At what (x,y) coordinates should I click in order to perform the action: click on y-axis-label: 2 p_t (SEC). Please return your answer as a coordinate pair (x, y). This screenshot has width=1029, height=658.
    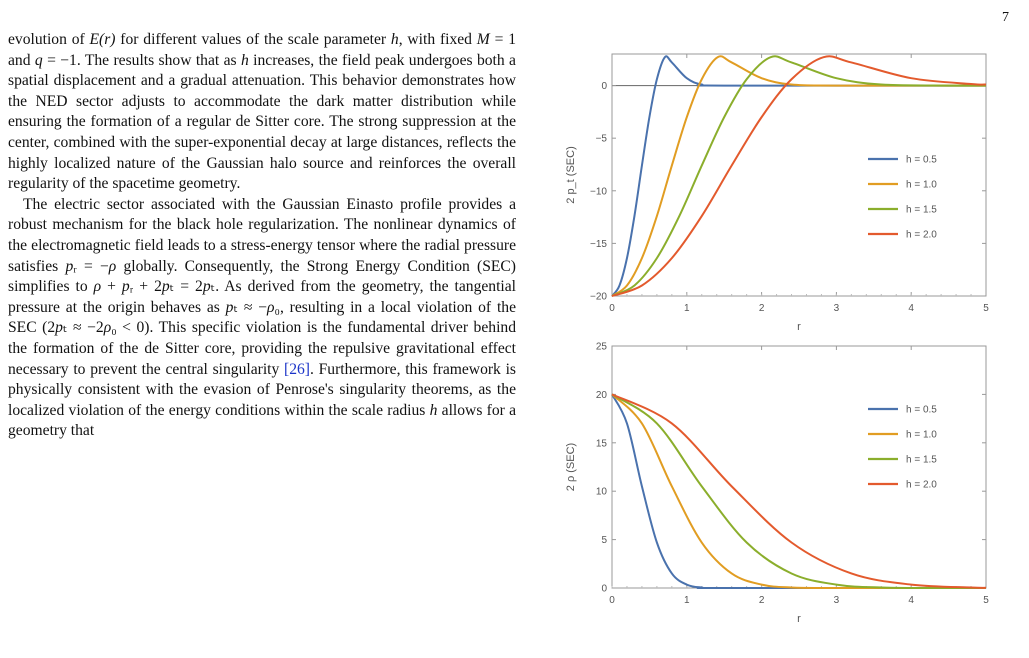
    Looking at the image, I should click on (571, 174).